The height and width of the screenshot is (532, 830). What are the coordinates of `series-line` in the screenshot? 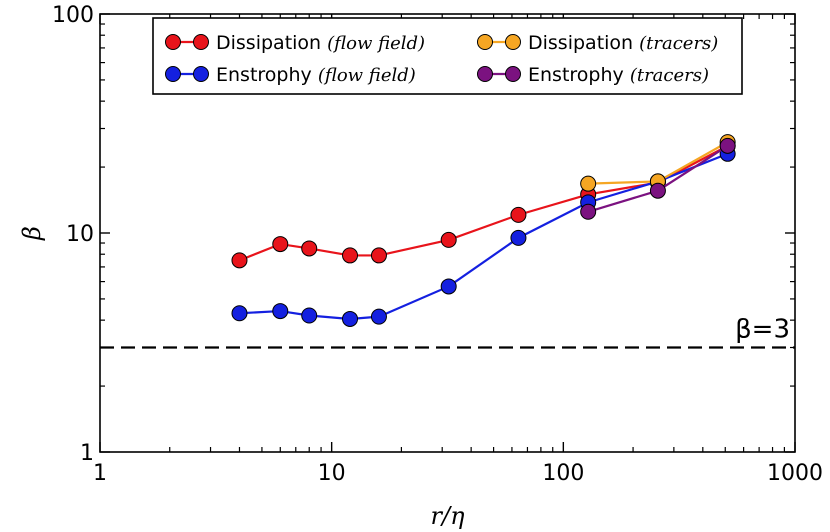 It's located at (484, 203).